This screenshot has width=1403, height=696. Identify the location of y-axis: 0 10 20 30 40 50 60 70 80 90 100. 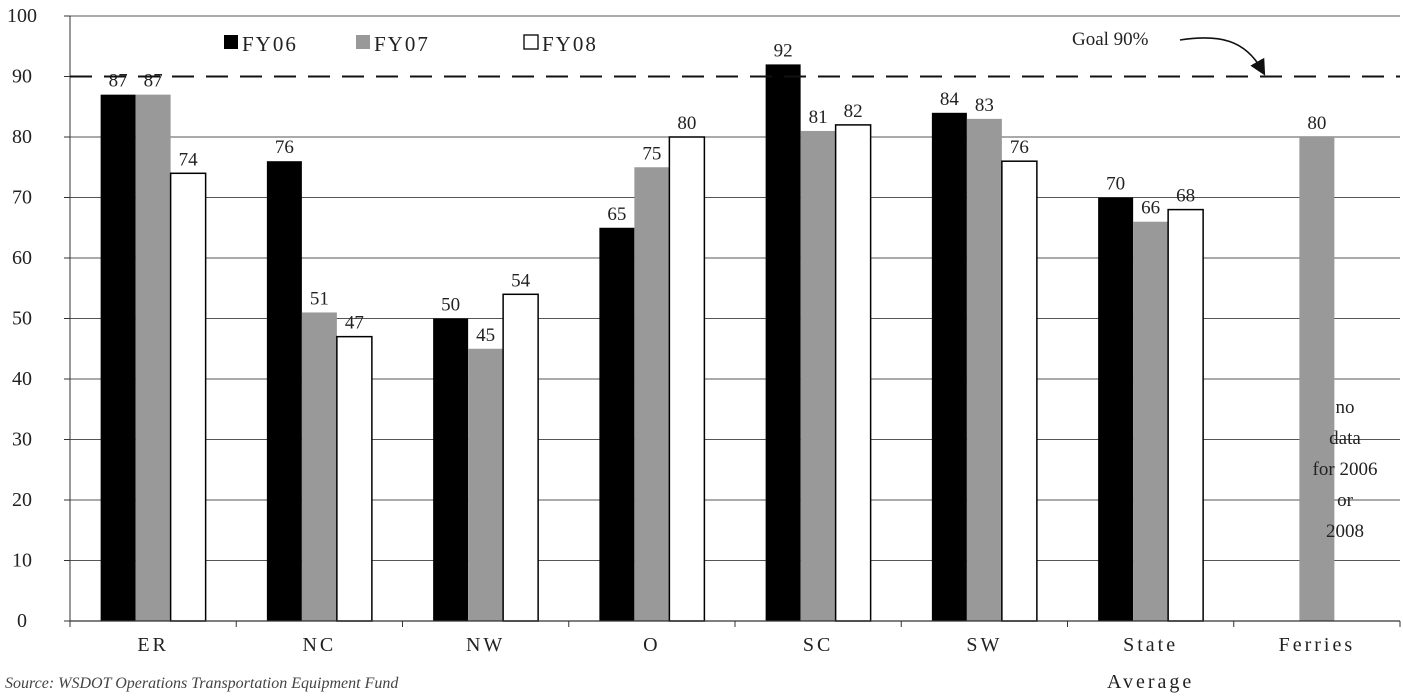
(39, 318).